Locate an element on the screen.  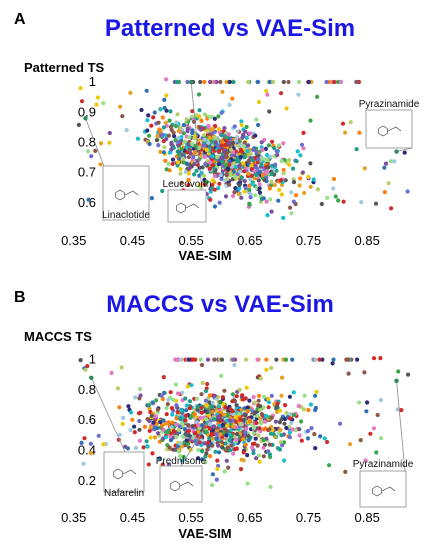
annotation-label: Linaclotide is located at coordinates (126, 215).